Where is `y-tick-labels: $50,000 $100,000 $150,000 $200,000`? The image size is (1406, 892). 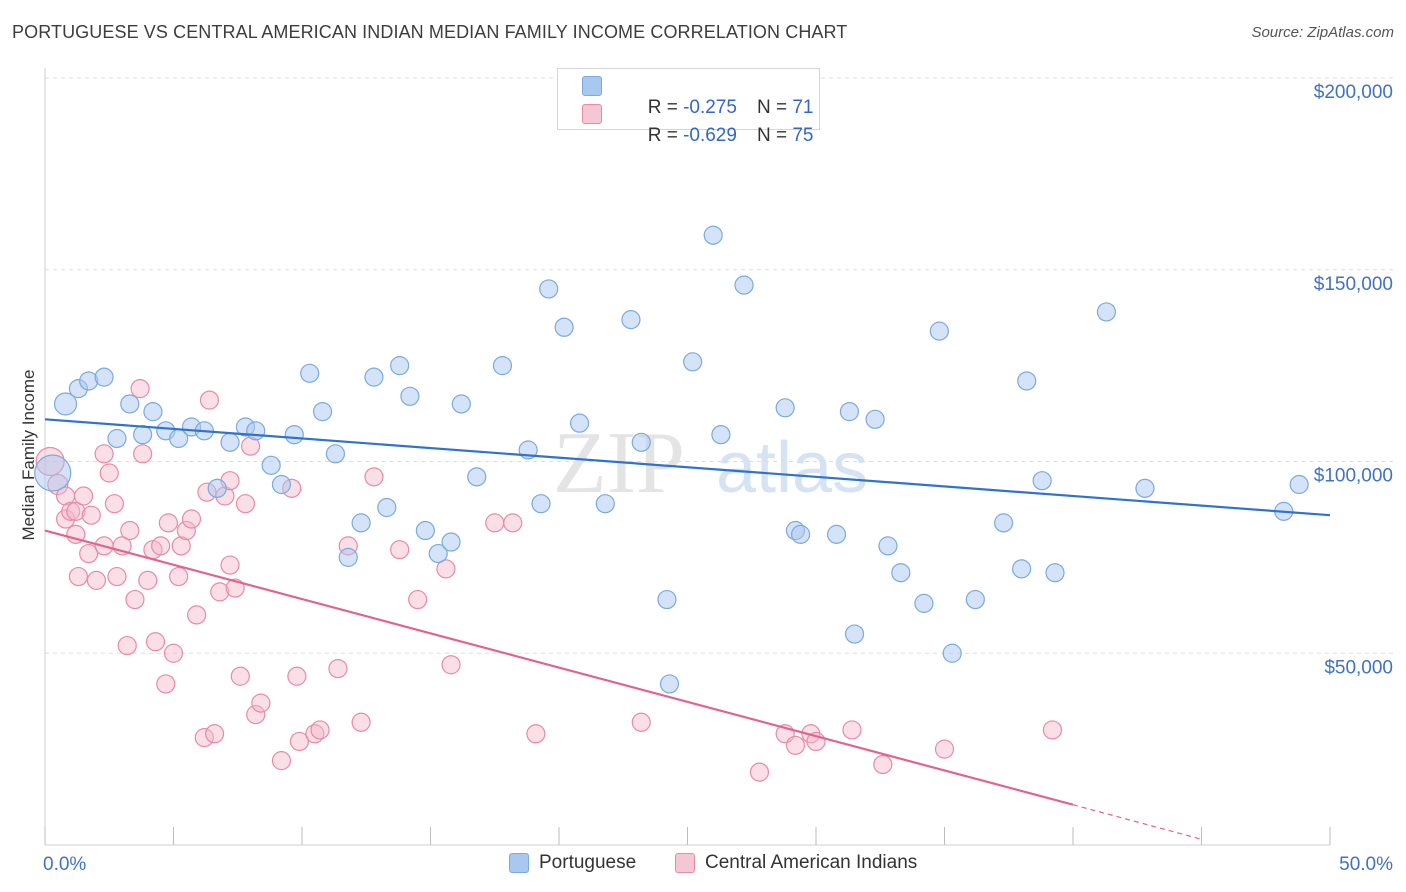 y-tick-labels: $50,000 $100,000 $150,000 $200,000 is located at coordinates (1353, 380).